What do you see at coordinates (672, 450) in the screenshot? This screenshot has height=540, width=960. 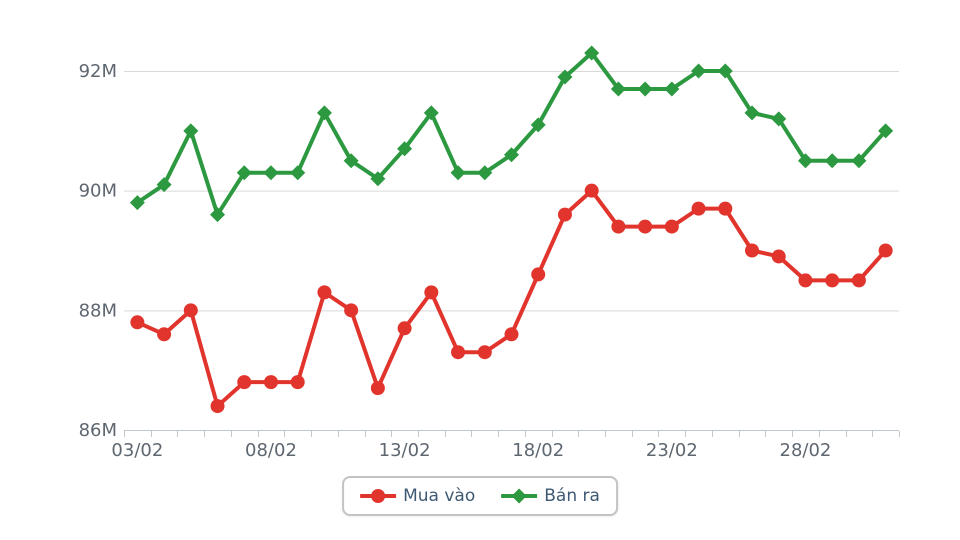 I see `x-axis-label: 23/02` at bounding box center [672, 450].